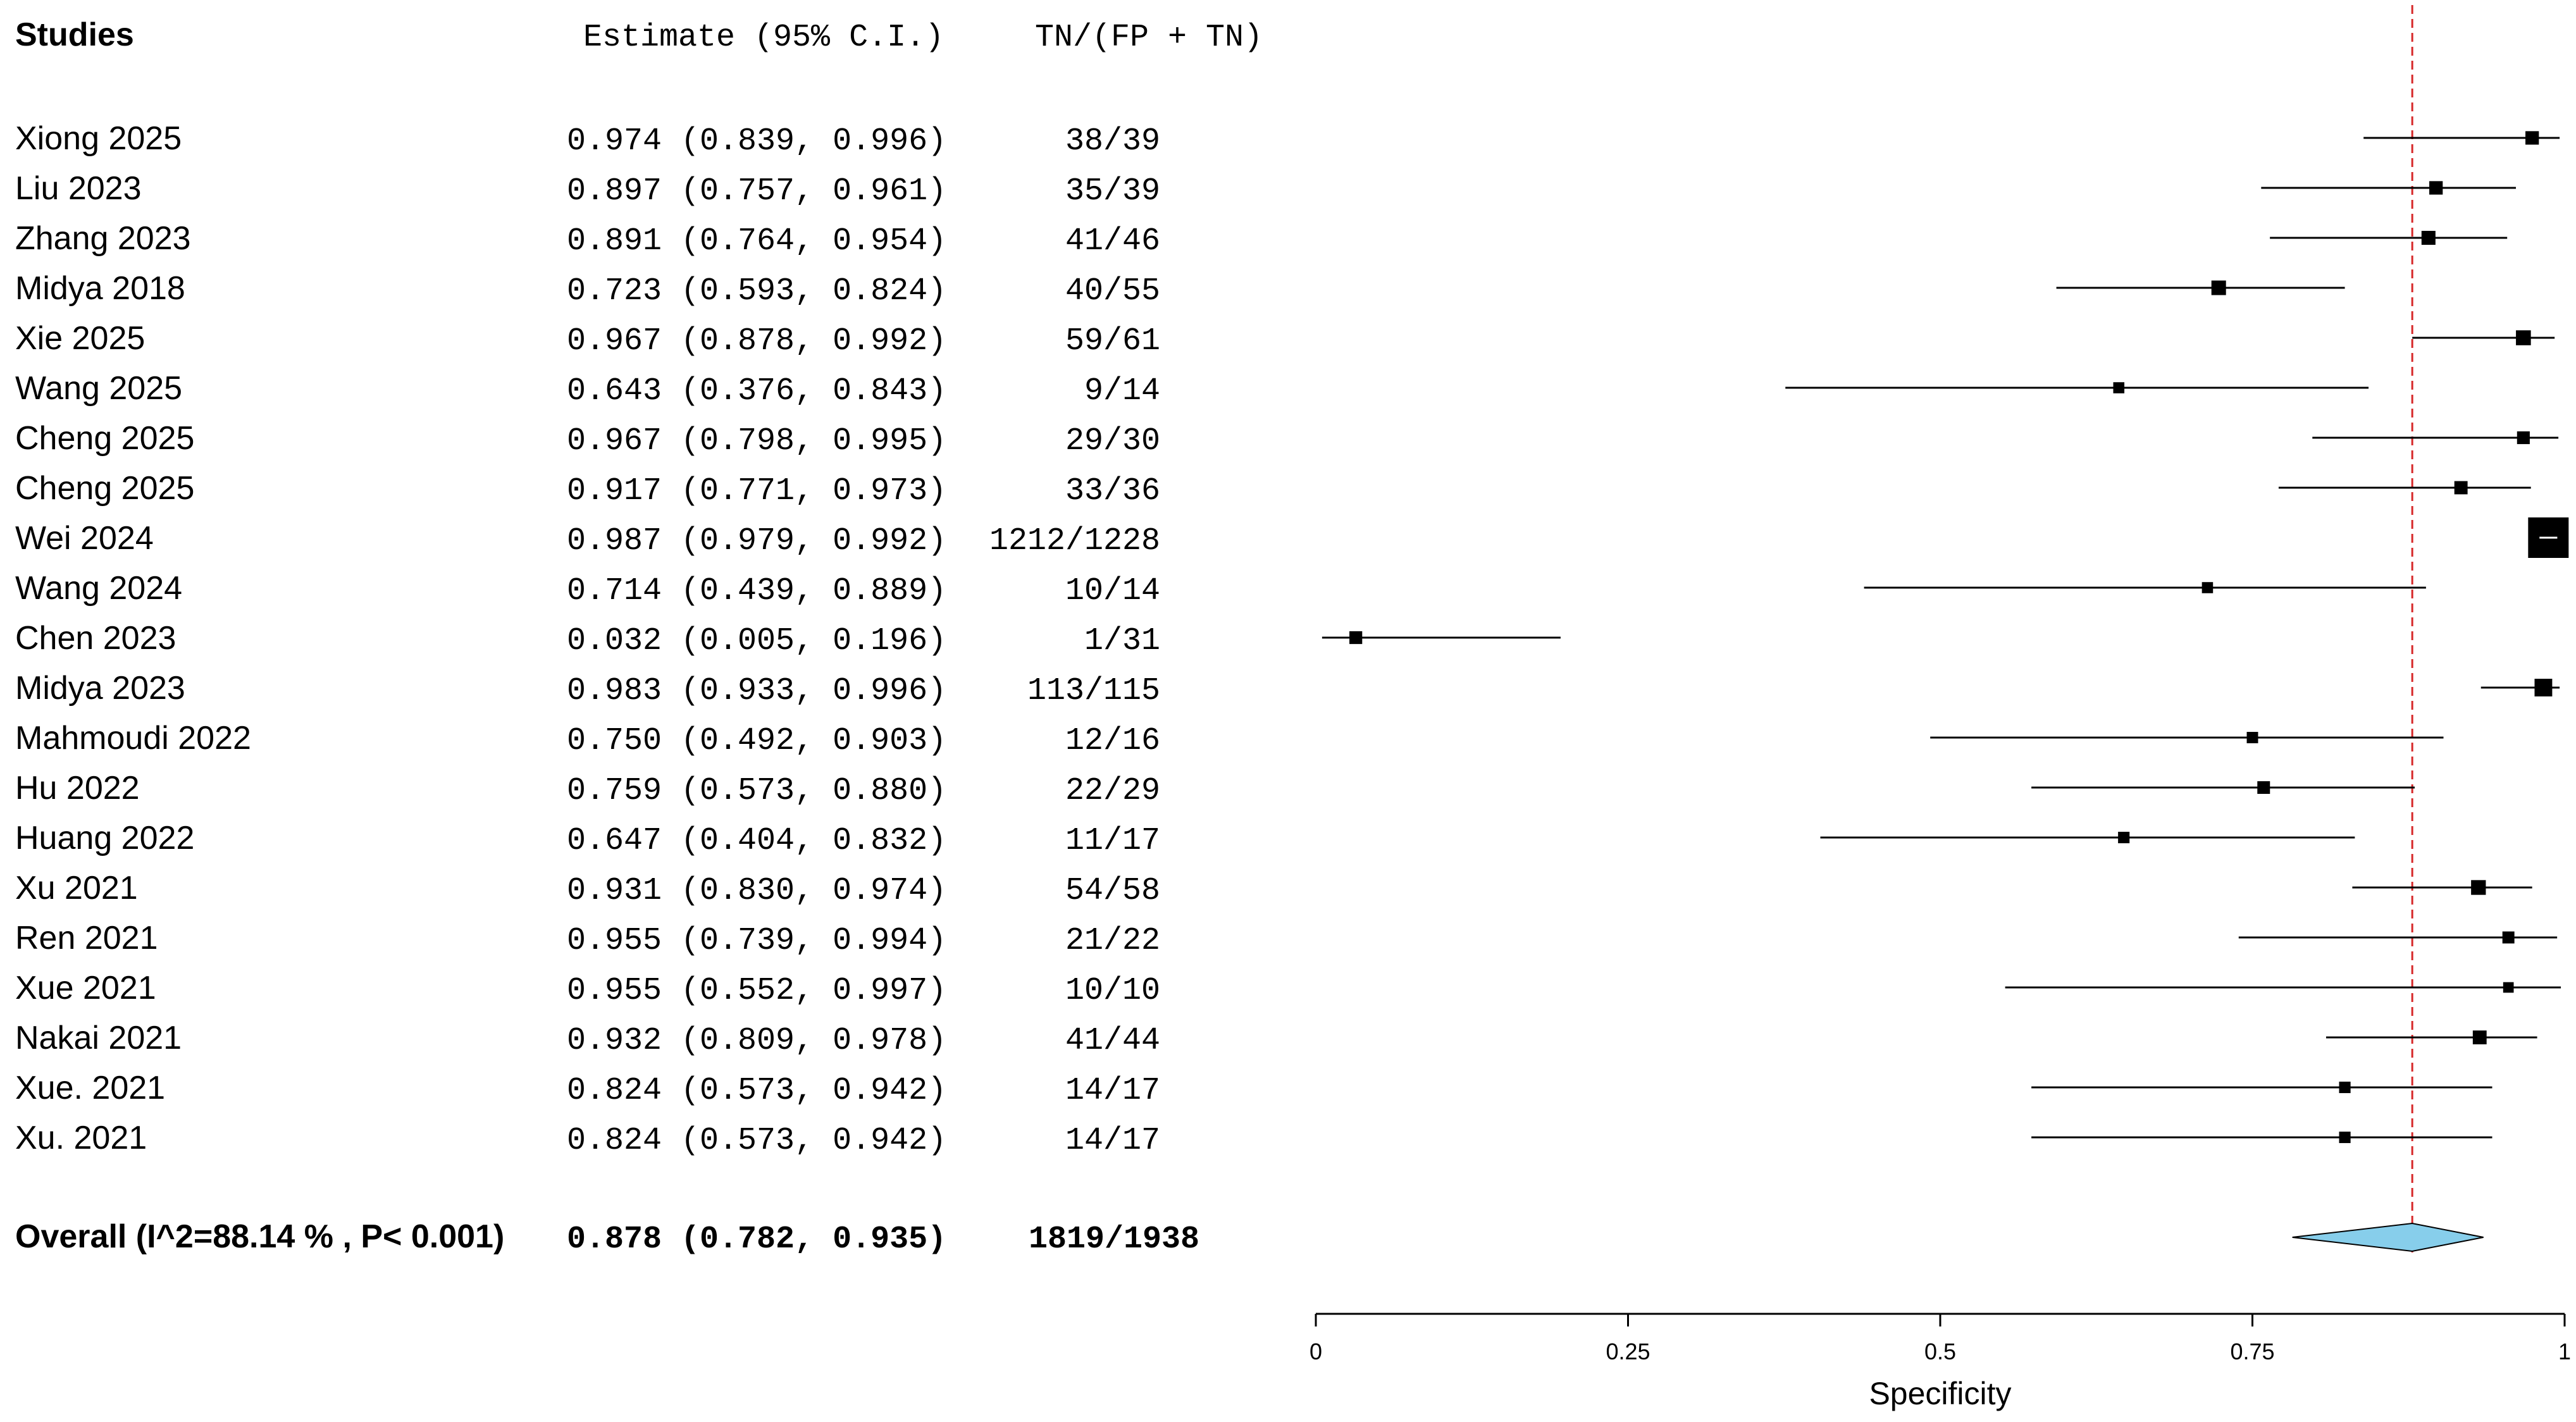 This screenshot has width=2576, height=1422. Describe the element at coordinates (1122, 641) in the screenshot. I see `count-text: 1/31` at that location.